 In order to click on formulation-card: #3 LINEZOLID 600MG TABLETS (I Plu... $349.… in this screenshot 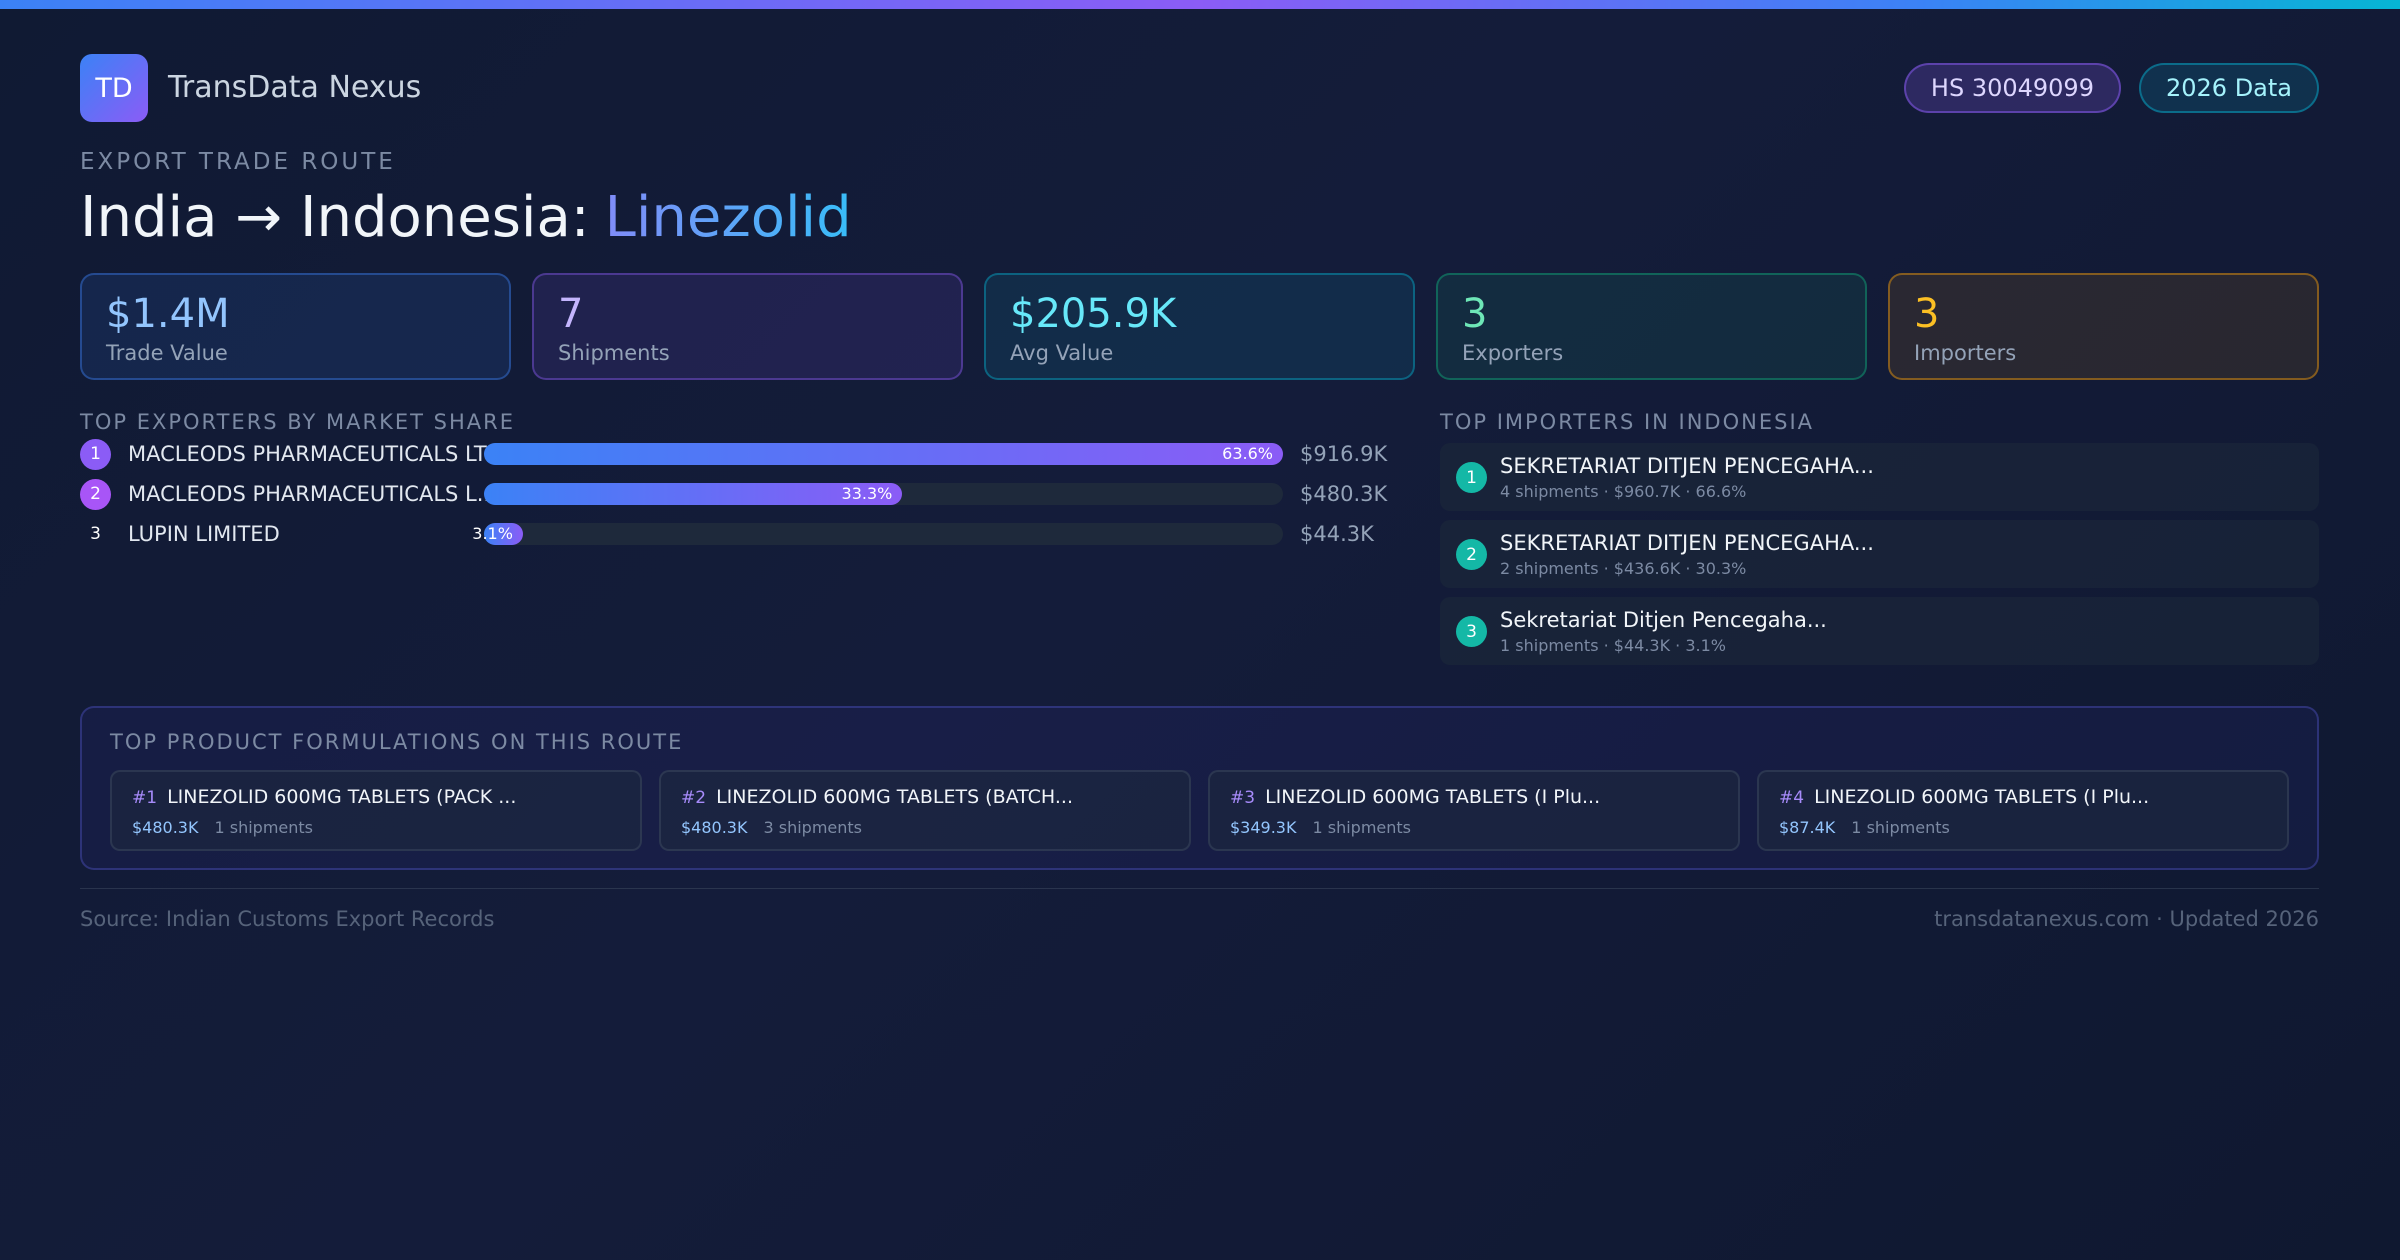, I will do `click(1474, 810)`.